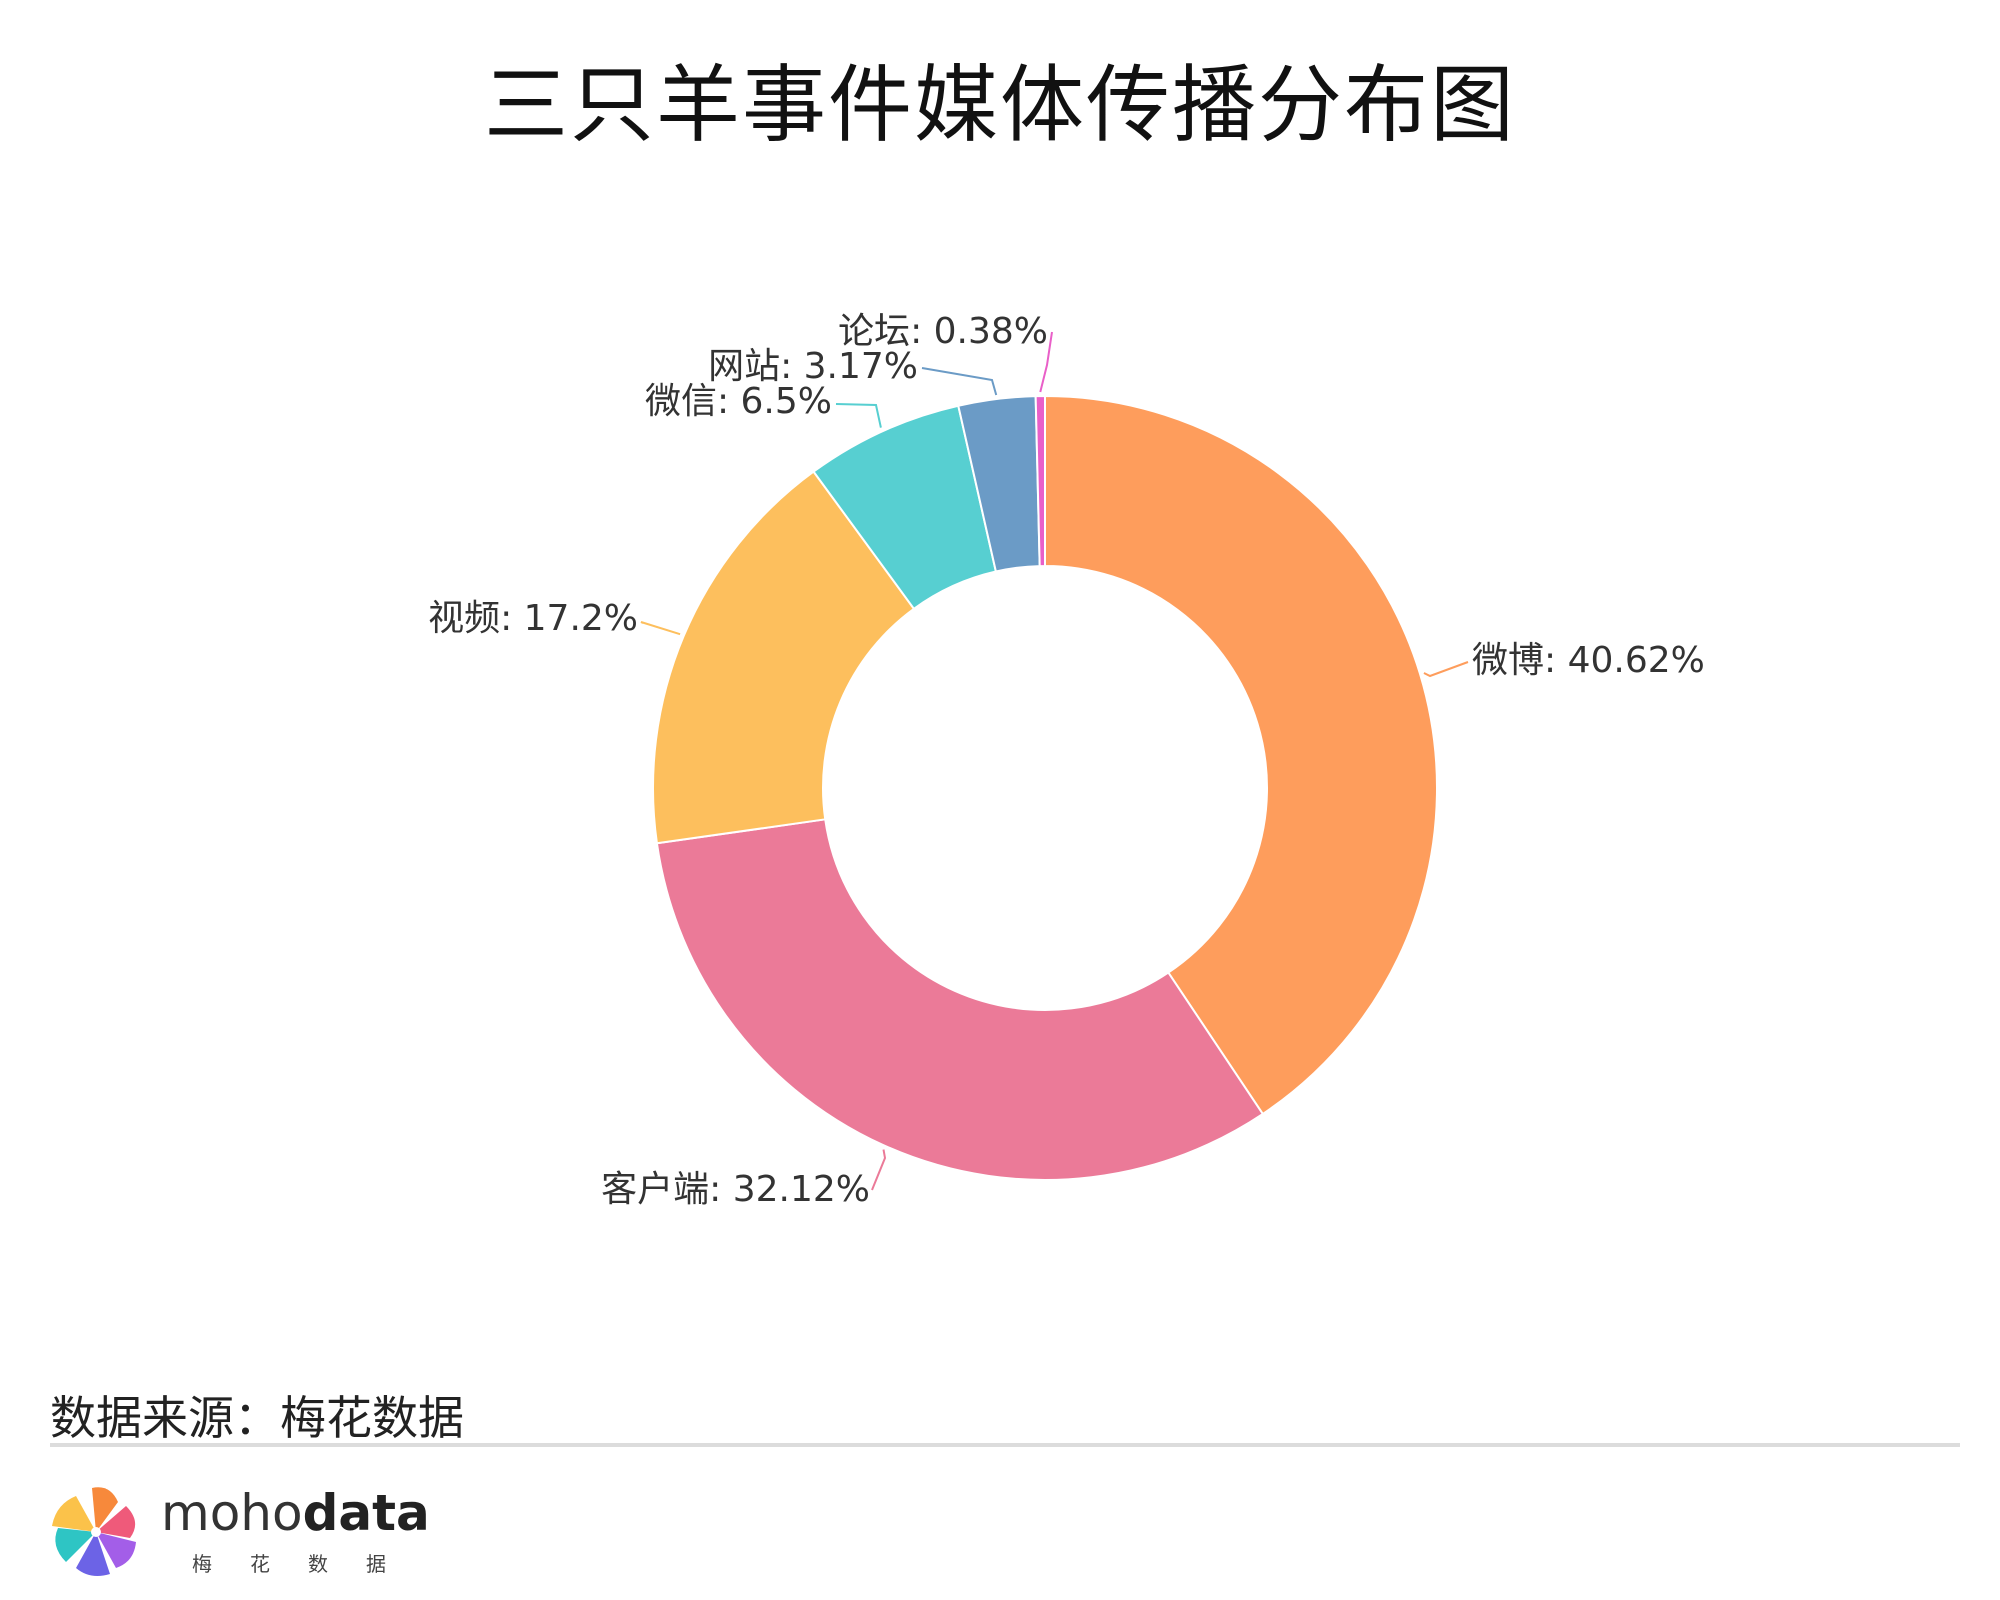  I want to click on data-label-微博: 微博: 40.62%, so click(1588, 660).